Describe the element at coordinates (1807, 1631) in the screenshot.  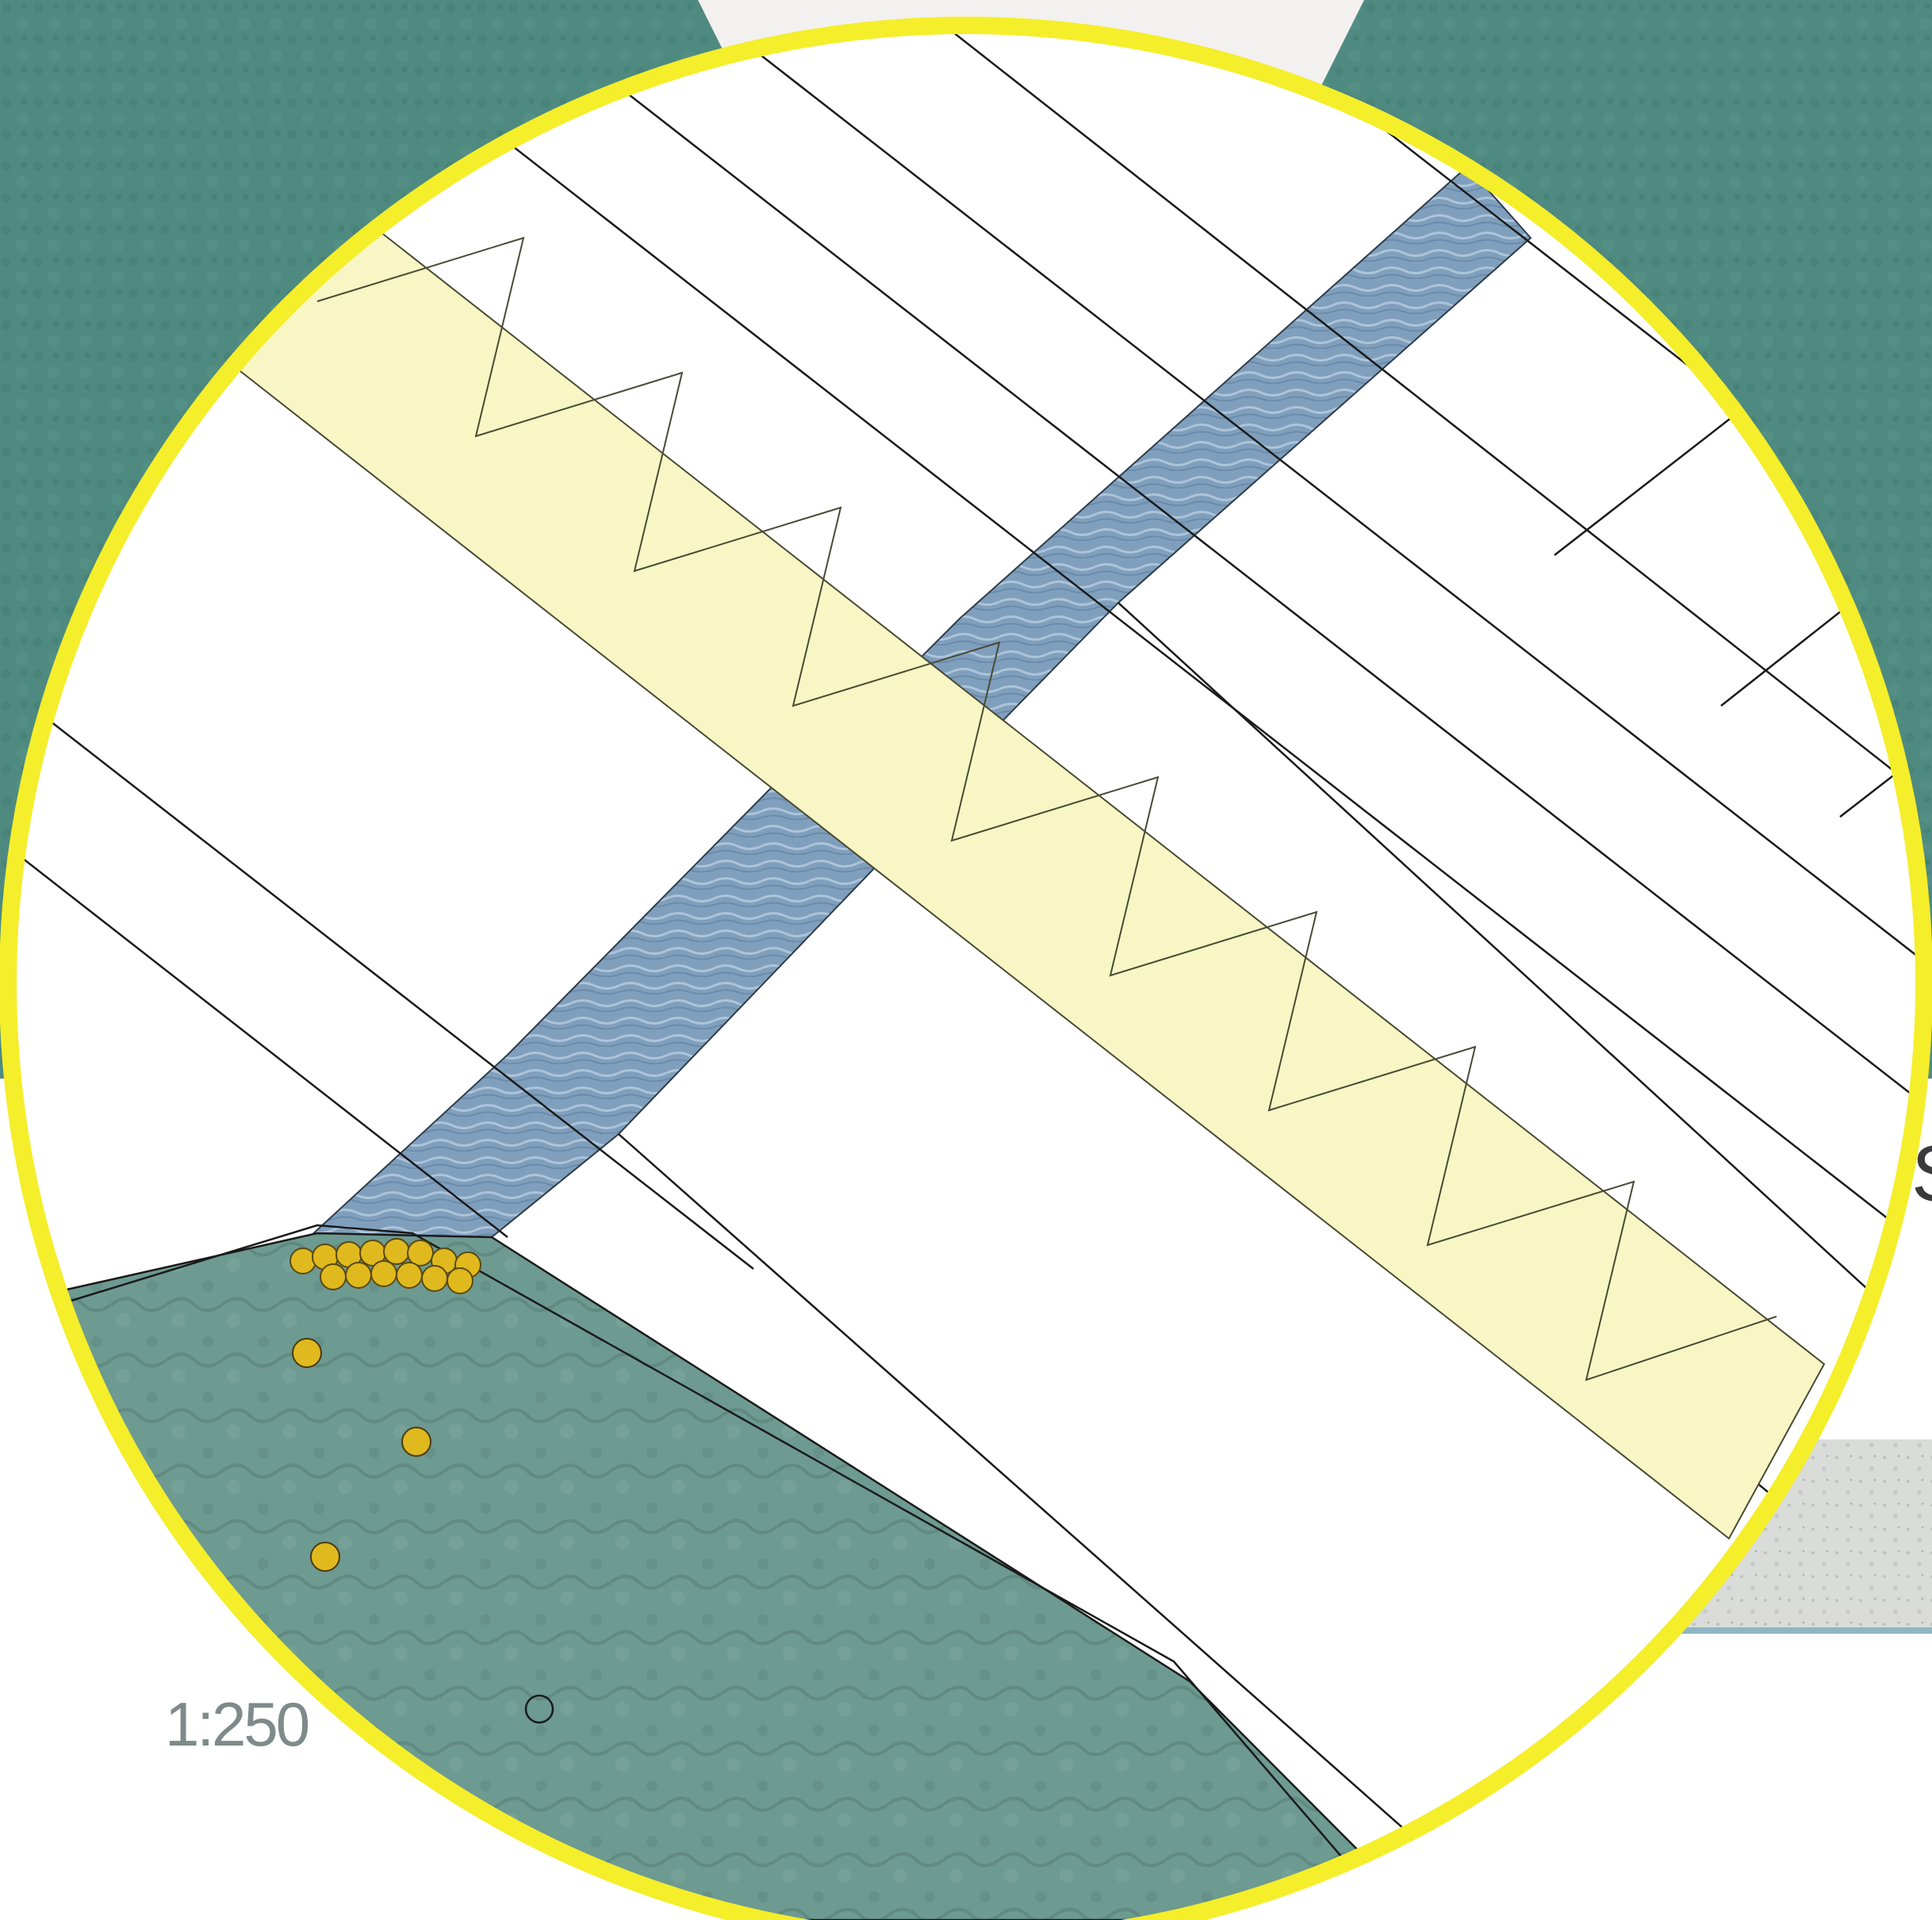
I see `concrete-slab-edge` at that location.